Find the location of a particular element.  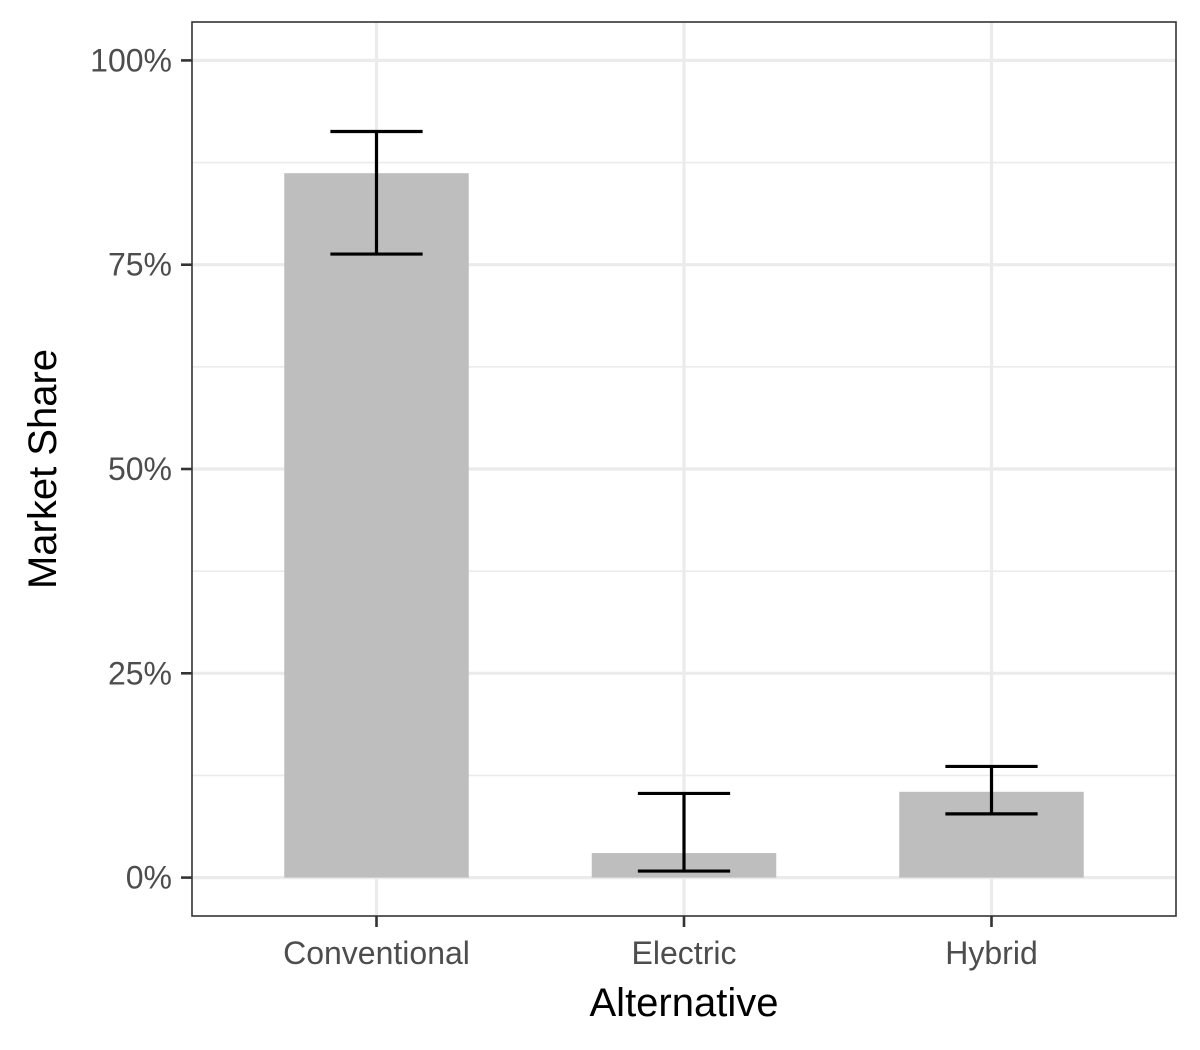

x-axis-title: Alternative is located at coordinates (684, 1003).